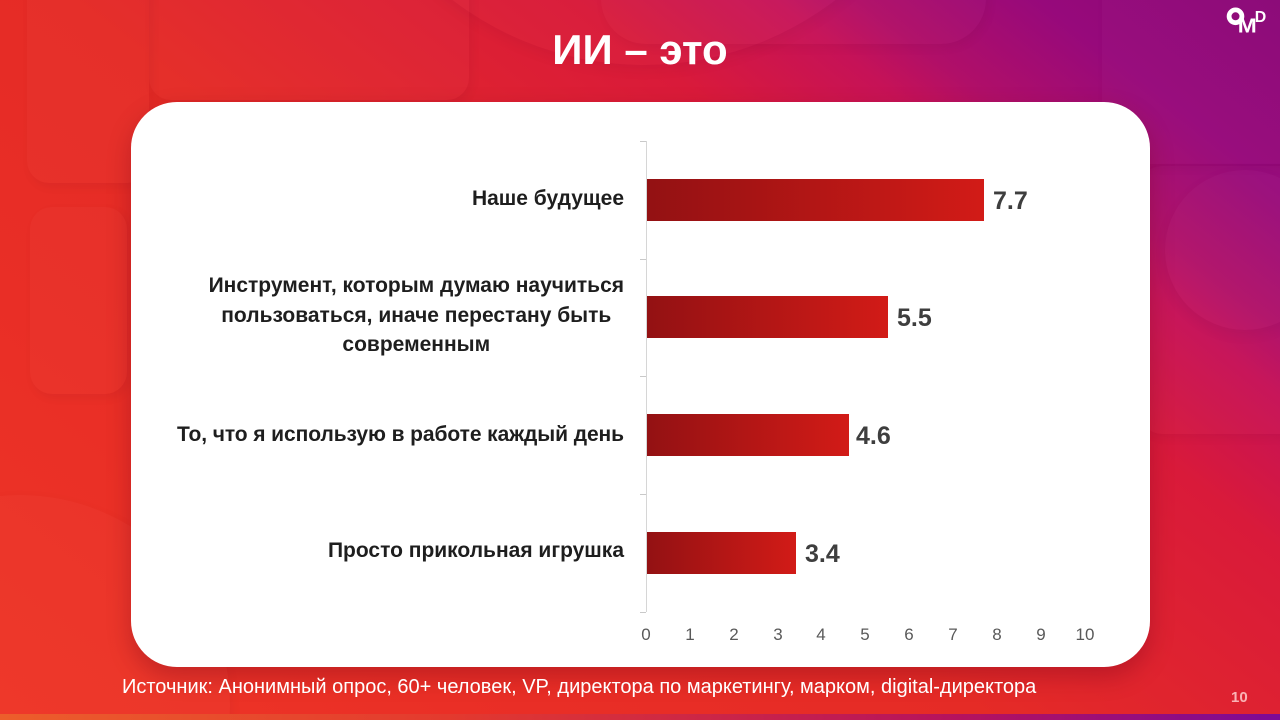 The height and width of the screenshot is (720, 1280). What do you see at coordinates (1261, 17) in the screenshot?
I see `svg-text: D` at bounding box center [1261, 17].